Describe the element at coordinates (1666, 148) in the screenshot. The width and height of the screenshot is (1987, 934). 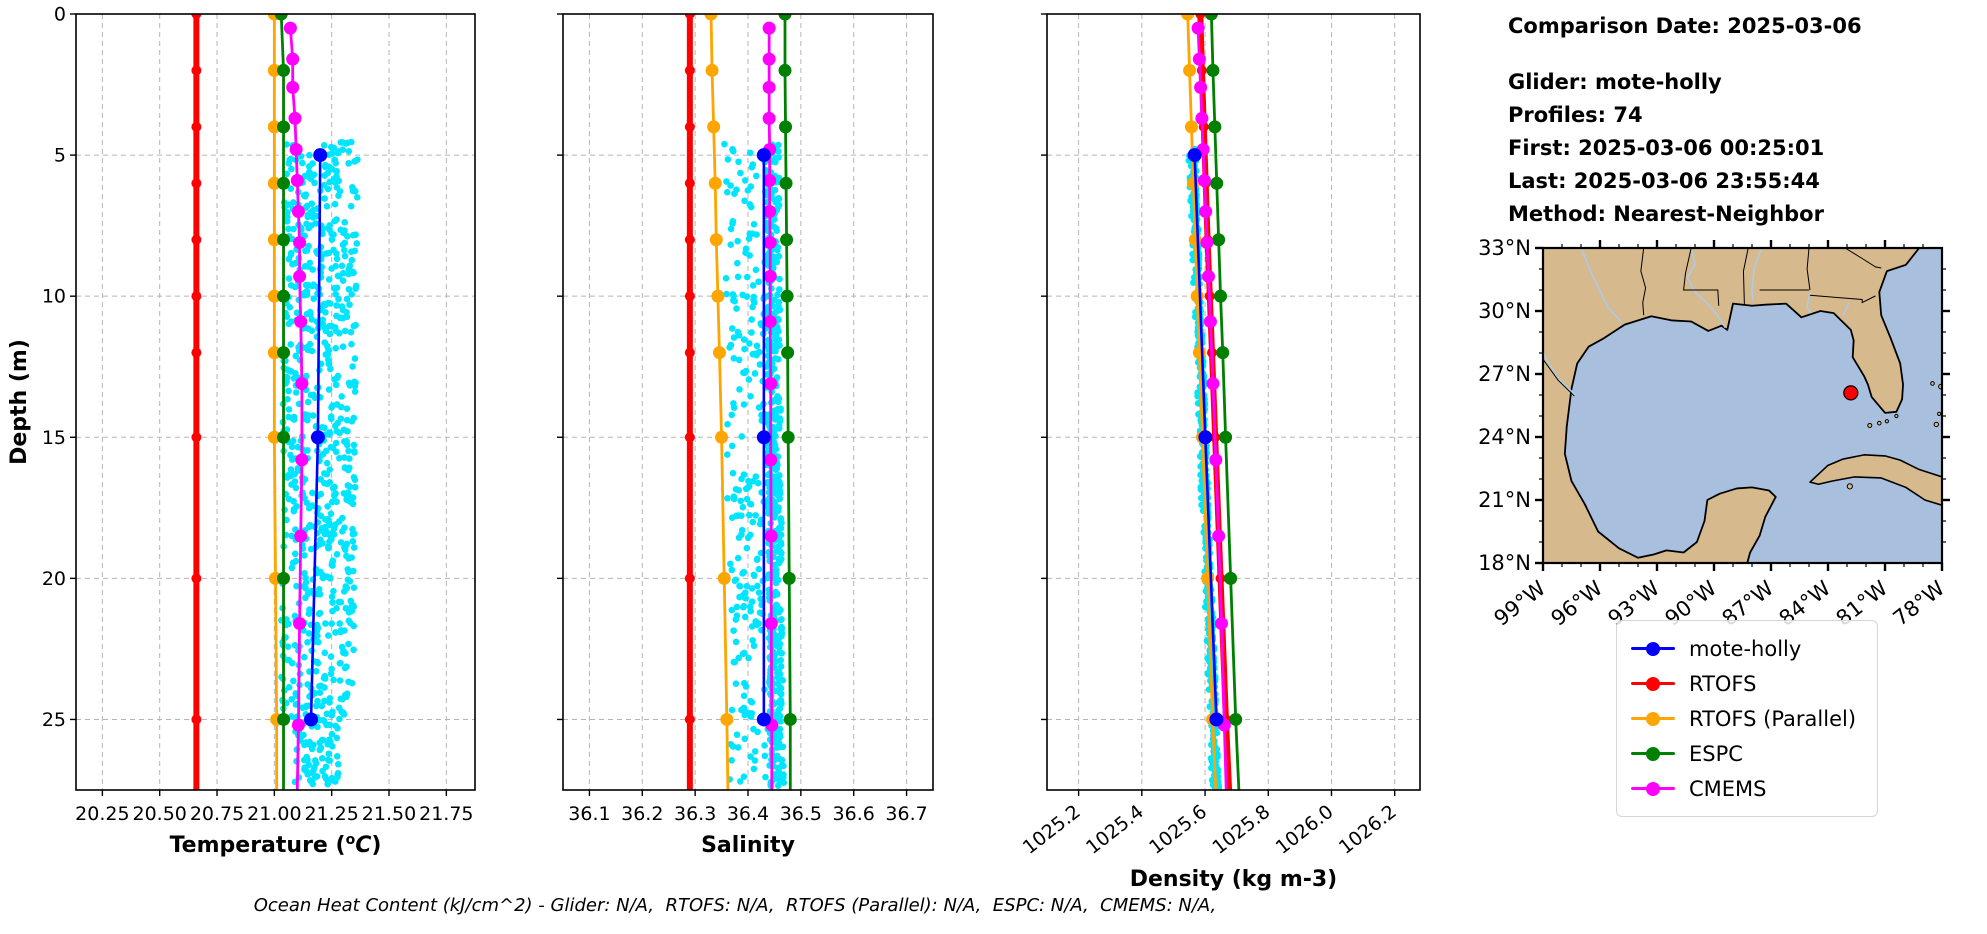
I see `first-profile-time-text: First: 2025-03-06 00:25:01` at that location.